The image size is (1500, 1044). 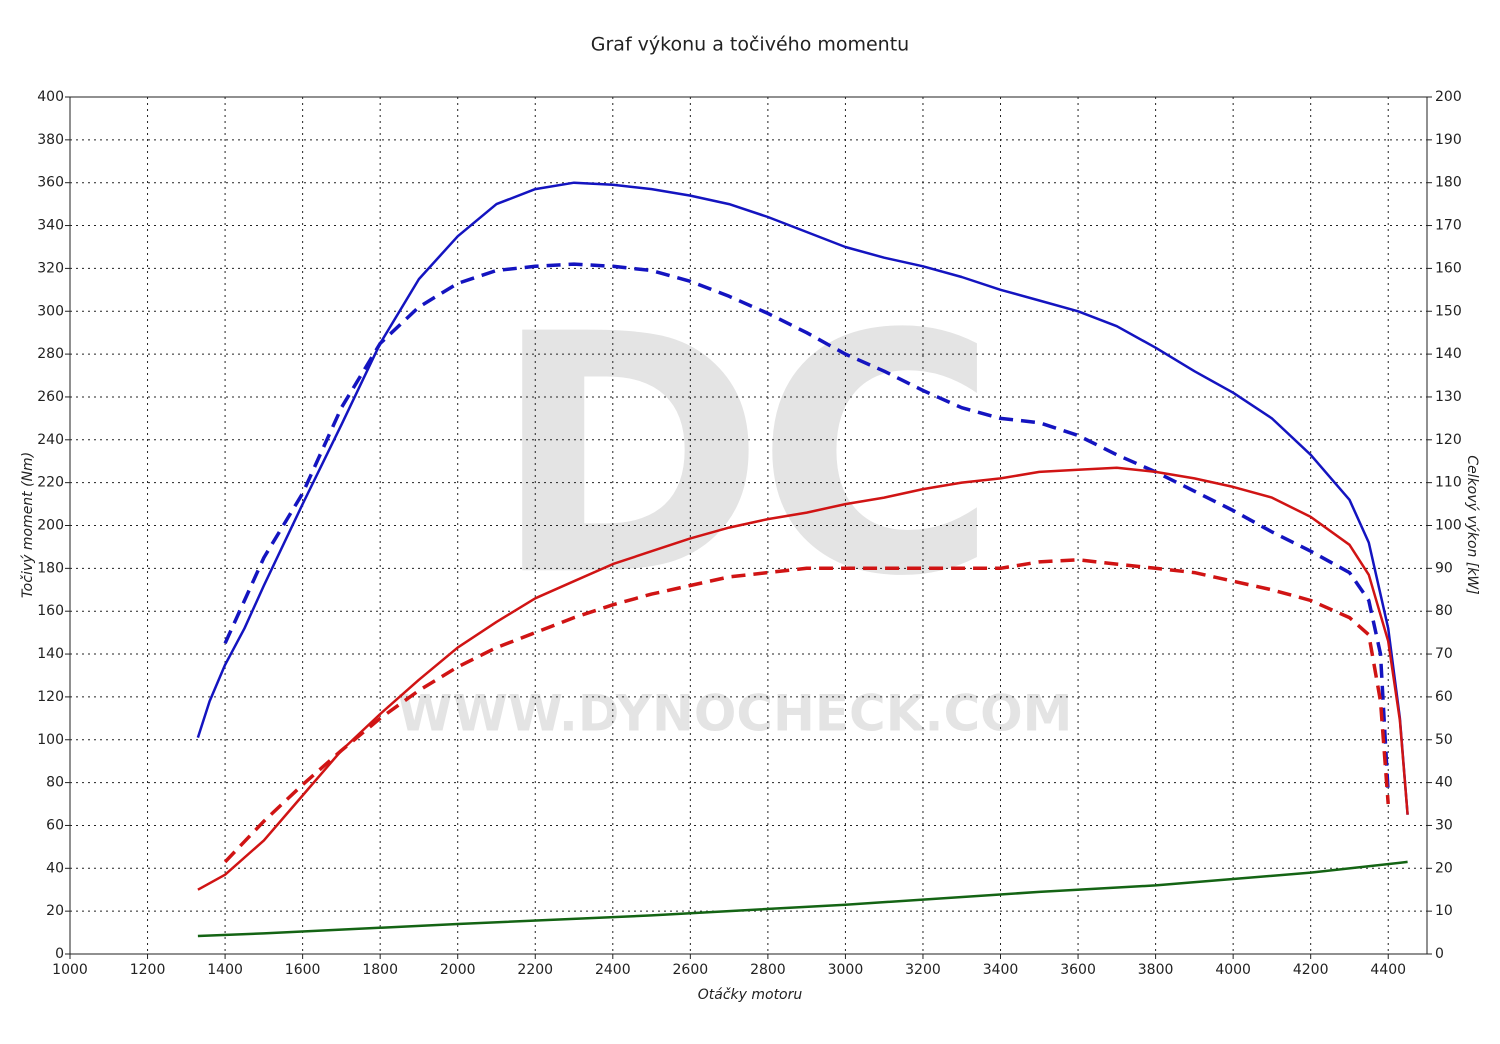 What do you see at coordinates (750, 45) in the screenshot?
I see `chart-title: Graf výkonu a točivého momentu` at bounding box center [750, 45].